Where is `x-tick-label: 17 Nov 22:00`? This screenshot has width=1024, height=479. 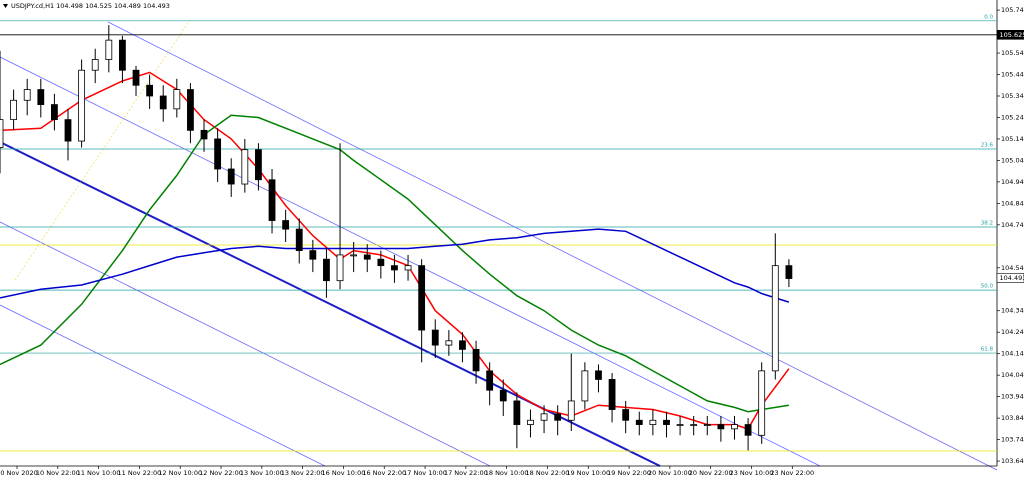
x-tick-label: 17 Nov 22:00 is located at coordinates (466, 473).